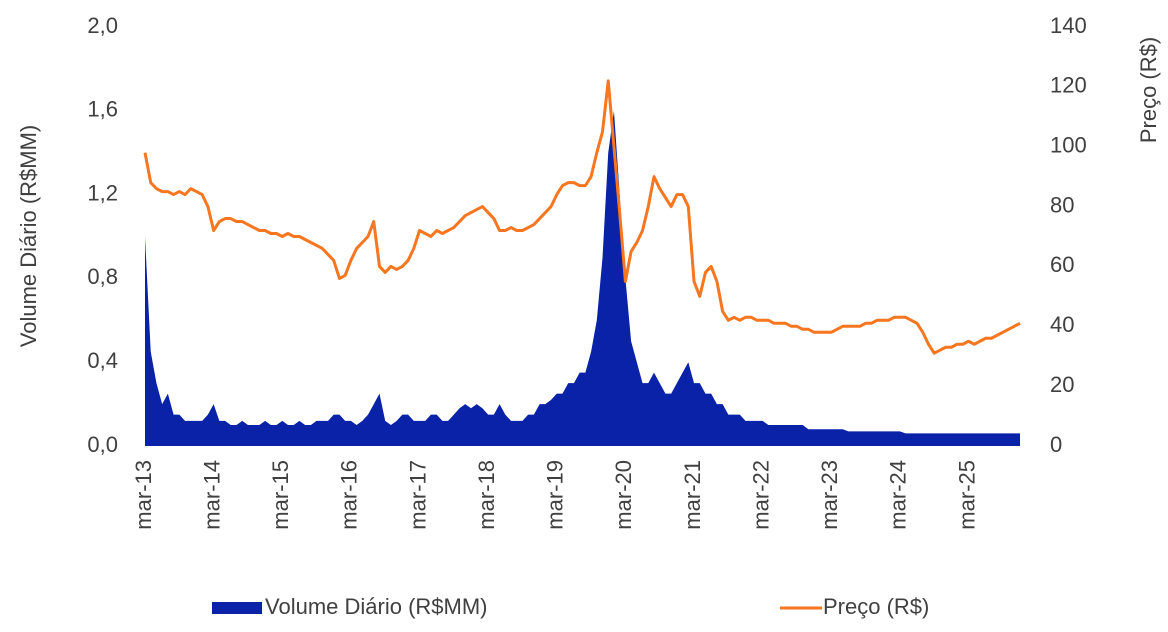 This screenshot has width=1168, height=632. I want to click on x-tick-label: mar-20, so click(623, 495).